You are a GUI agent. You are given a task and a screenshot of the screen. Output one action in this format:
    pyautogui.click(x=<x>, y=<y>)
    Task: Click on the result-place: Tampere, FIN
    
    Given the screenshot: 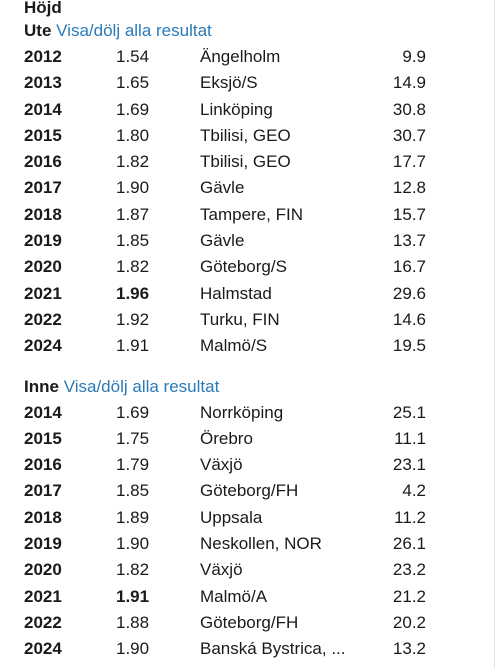 What is the action you would take?
    pyautogui.click(x=251, y=214)
    